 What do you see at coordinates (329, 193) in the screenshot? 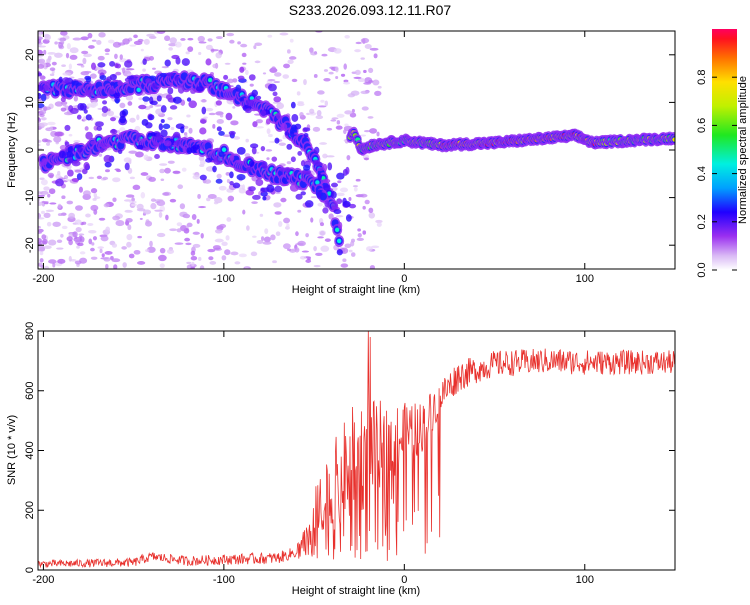
I see `ridge-core-mark` at bounding box center [329, 193].